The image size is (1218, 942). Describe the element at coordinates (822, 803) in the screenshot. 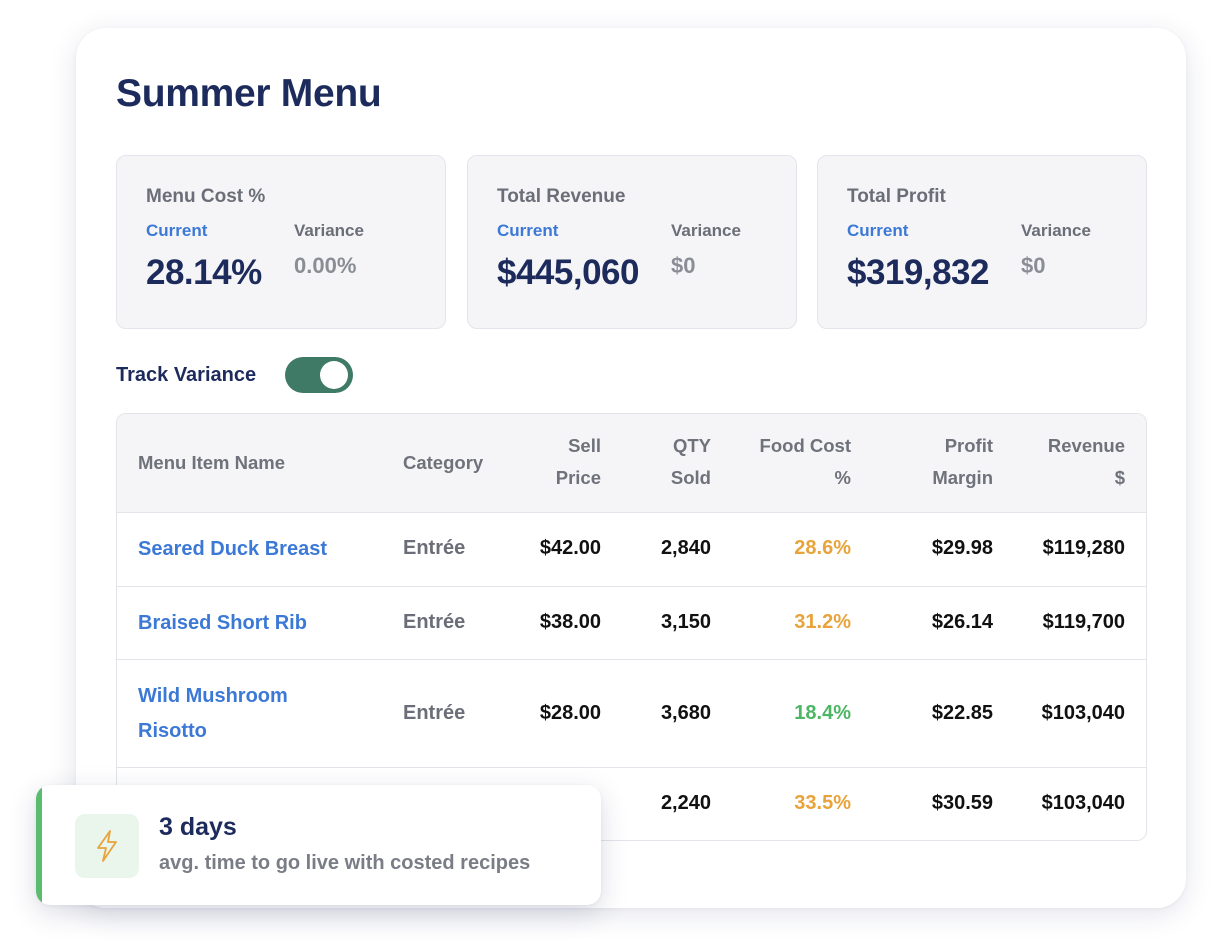

I see `food-cost-cell: 33.5%` at that location.